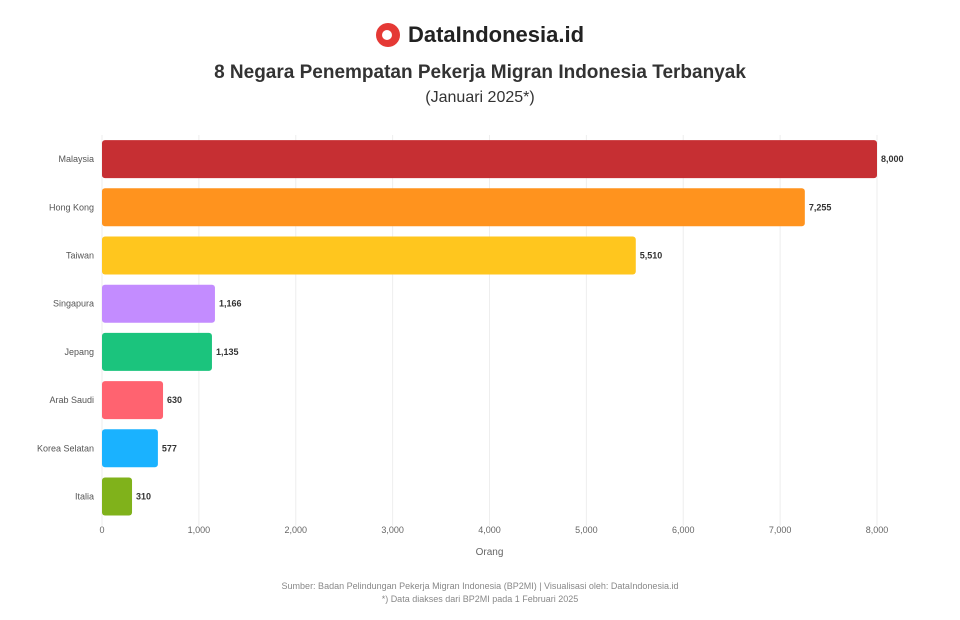 The image size is (960, 620). Describe the element at coordinates (84, 497) in the screenshot. I see `category-label: Italia` at that location.